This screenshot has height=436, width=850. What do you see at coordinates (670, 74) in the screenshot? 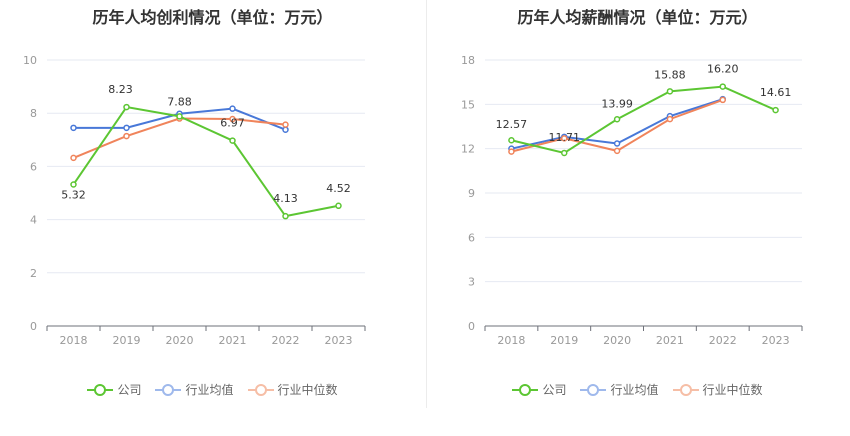
I see `data-label-company: 15.88` at bounding box center [670, 74].